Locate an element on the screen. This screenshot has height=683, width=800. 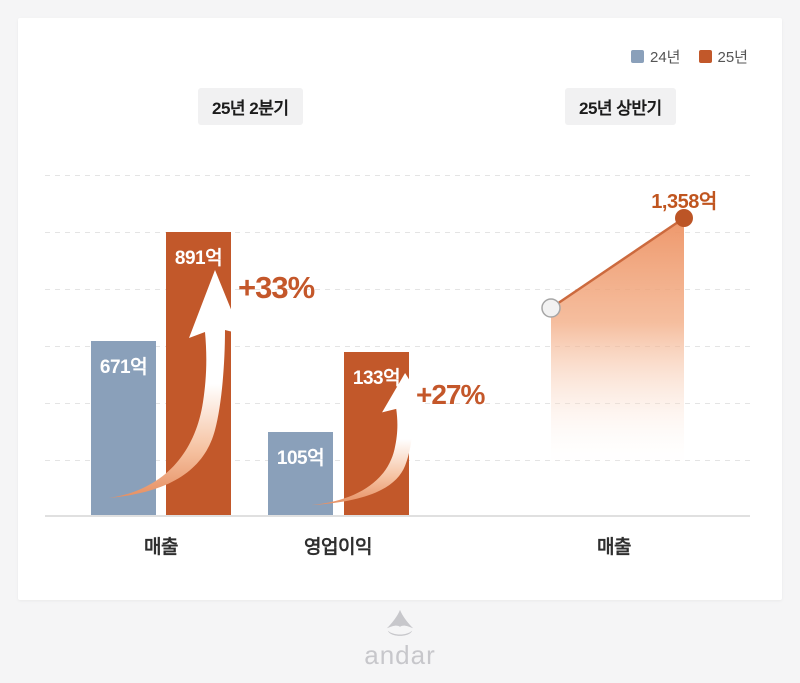
badge-q2-title: 25년 2분기 is located at coordinates (250, 106).